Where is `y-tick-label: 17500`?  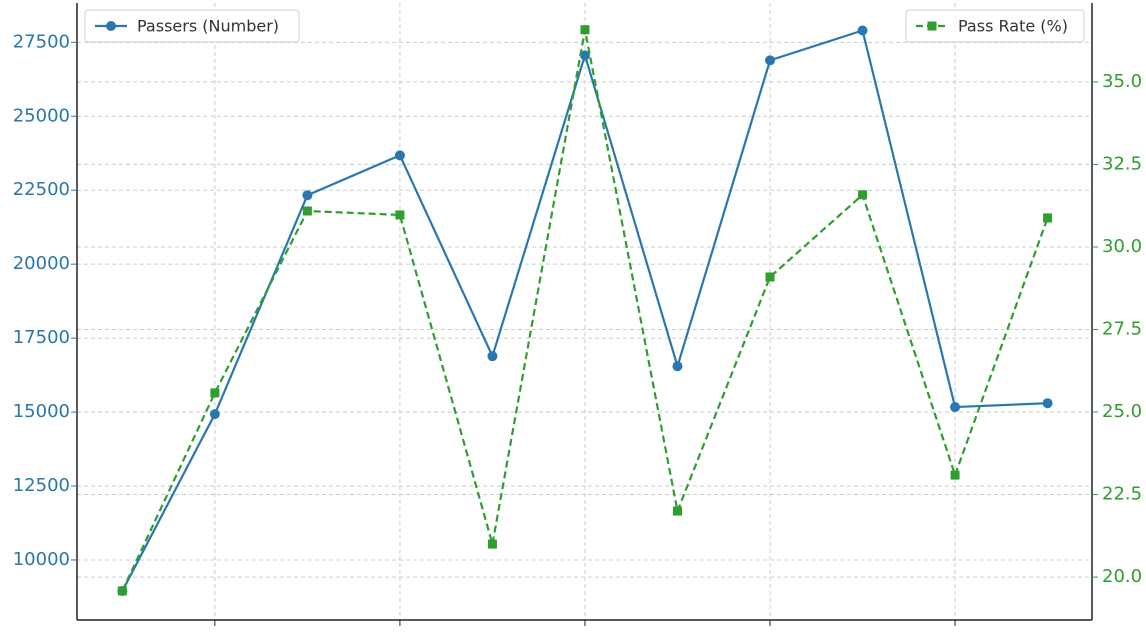 y-tick-label: 17500 is located at coordinates (41, 337).